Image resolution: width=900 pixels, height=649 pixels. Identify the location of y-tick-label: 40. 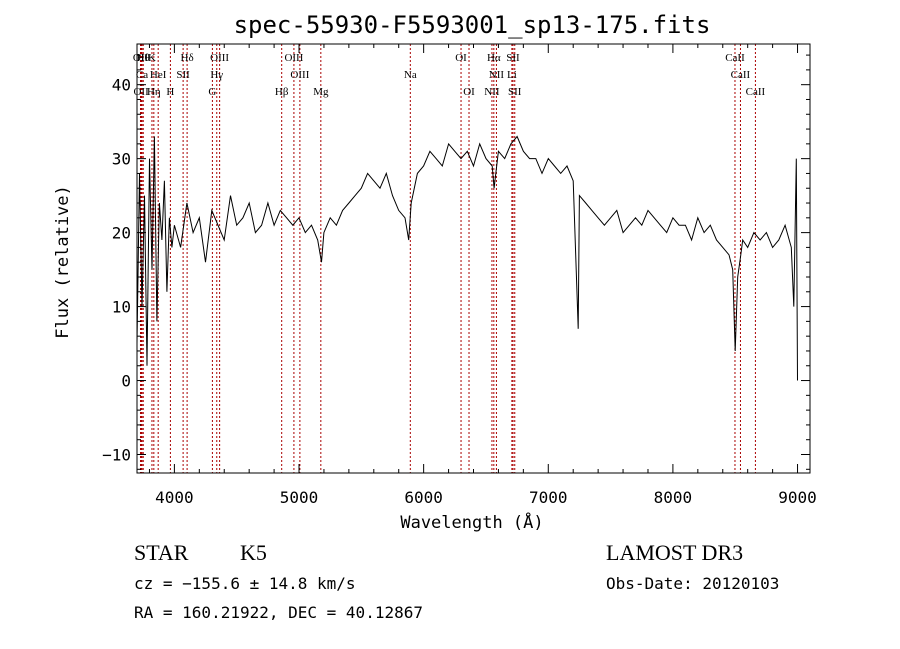
(121, 85).